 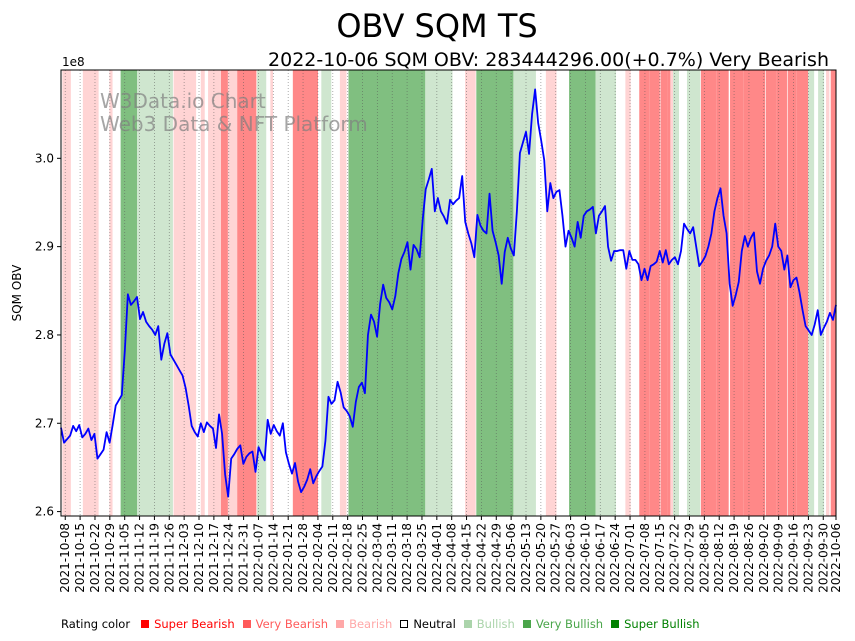 I want to click on x-tick-label: 2022-02-11, so click(x=333, y=558).